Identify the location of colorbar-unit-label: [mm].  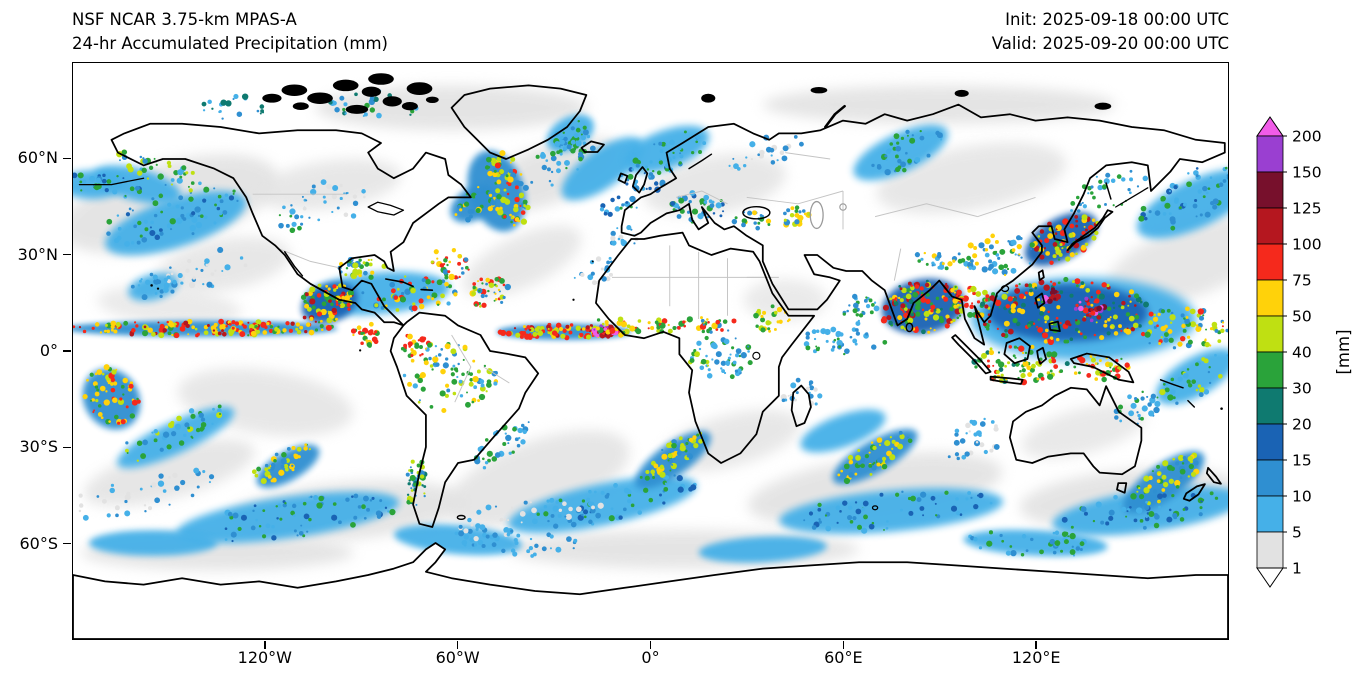
(1343, 351).